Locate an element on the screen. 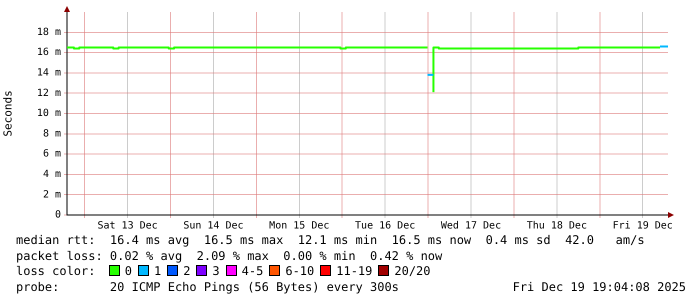 The image size is (697, 297). text: median rtt: 16.4 ms avg 16.5 ms max 12.1 ms min 16.5 ms now 0.4 ms sd 42.0 am/s is located at coordinates (331, 240).